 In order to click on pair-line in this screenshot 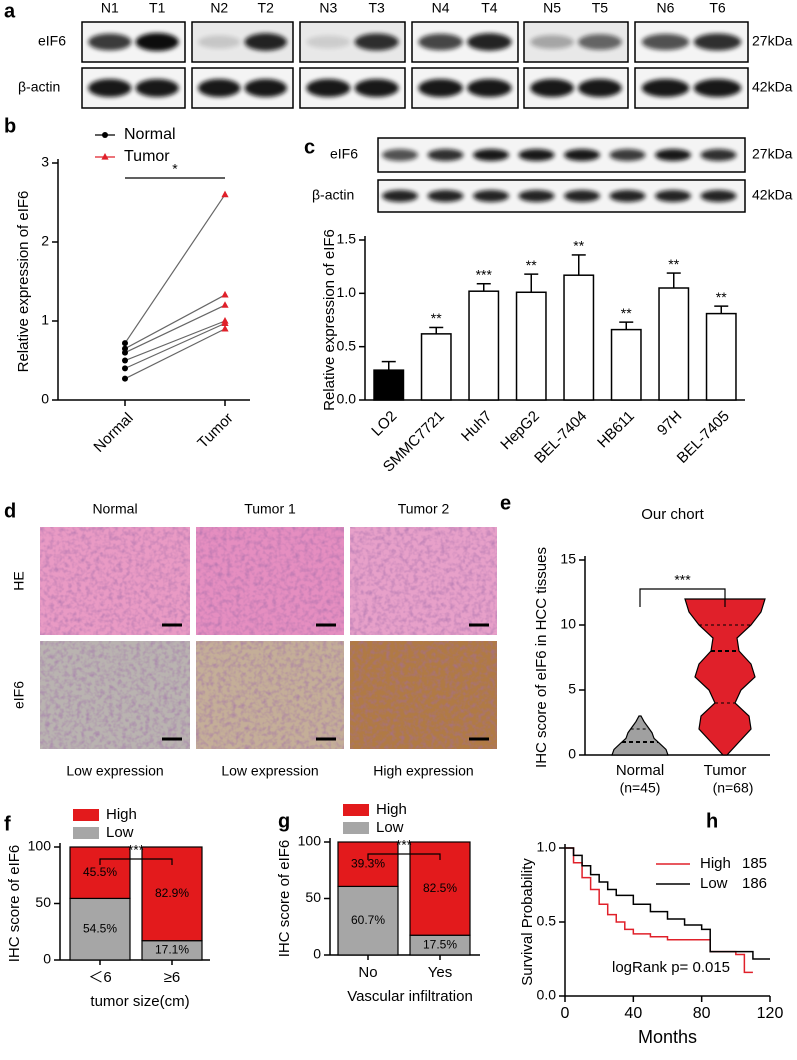, I will do `click(175, 269)`.